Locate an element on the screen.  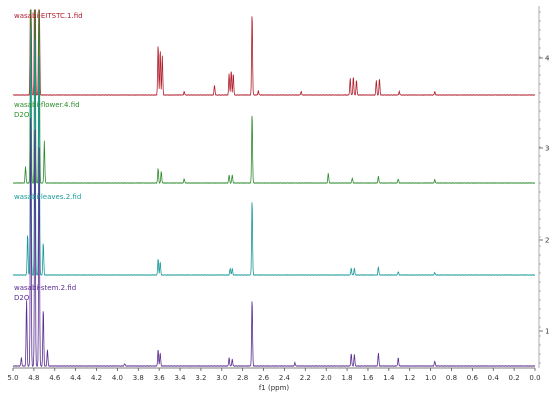
x-tick-label: 1.8 is located at coordinates (347, 378).